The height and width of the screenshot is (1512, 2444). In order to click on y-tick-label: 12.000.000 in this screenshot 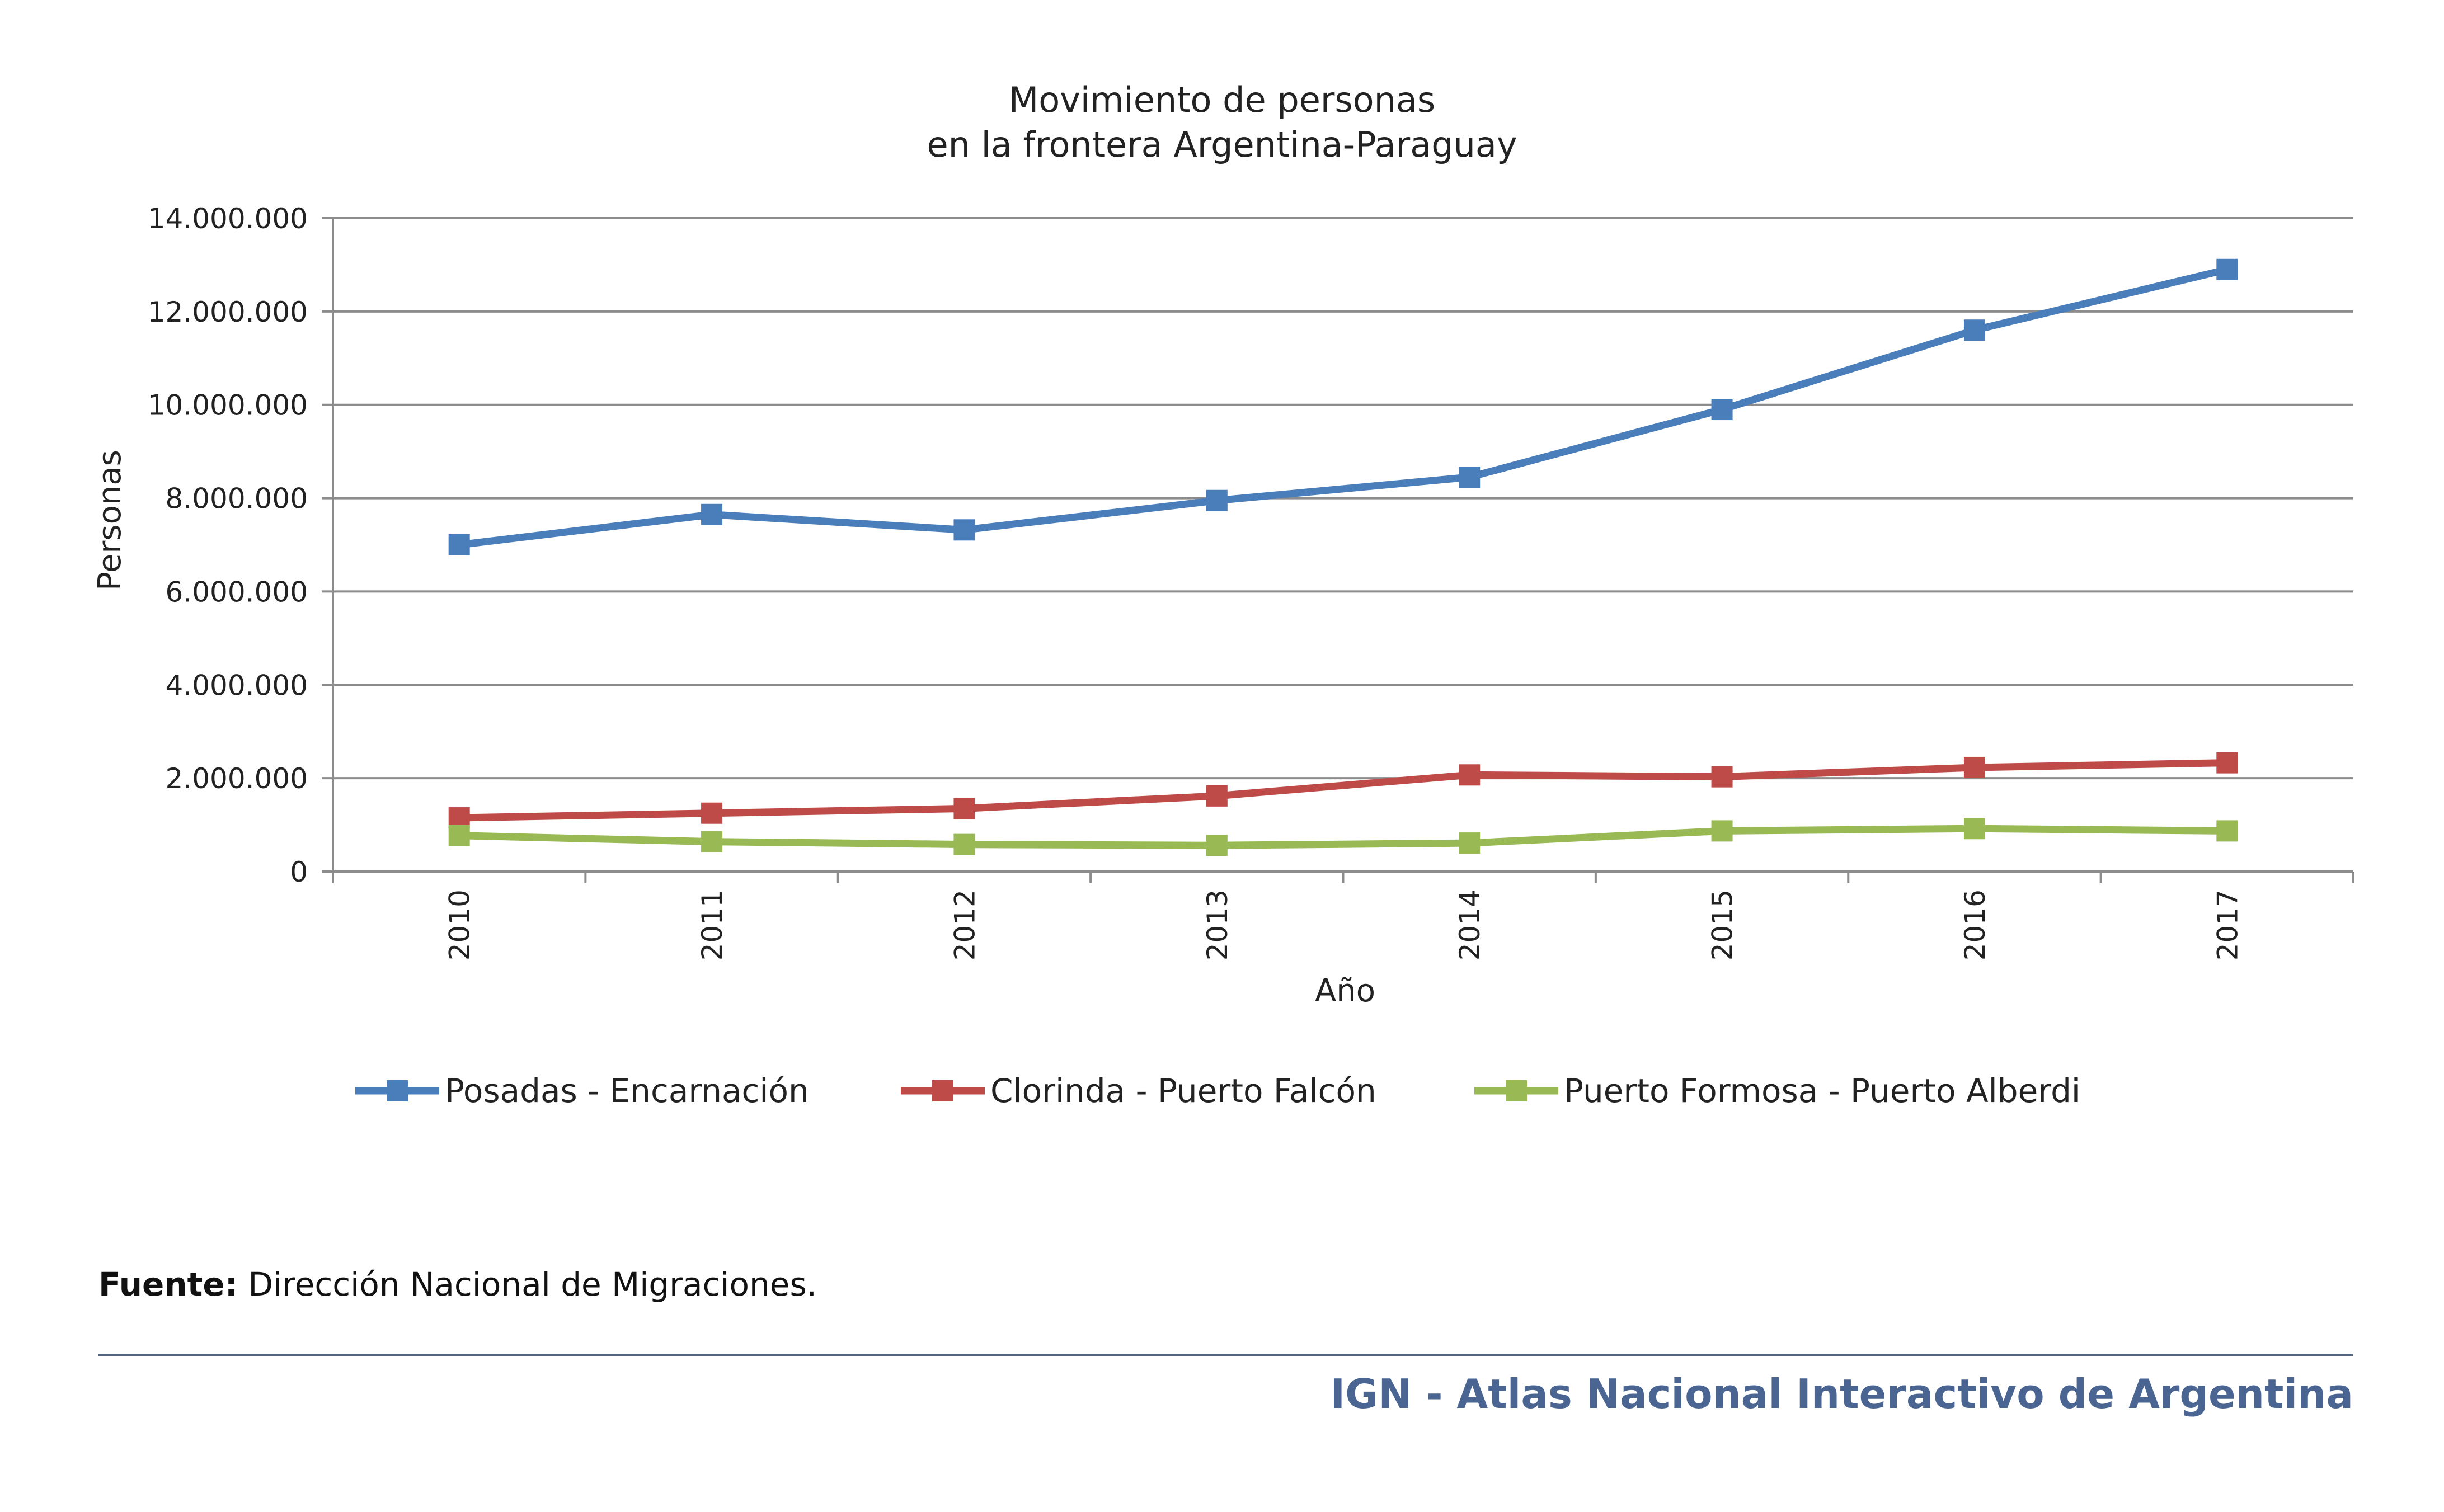, I will do `click(228, 312)`.